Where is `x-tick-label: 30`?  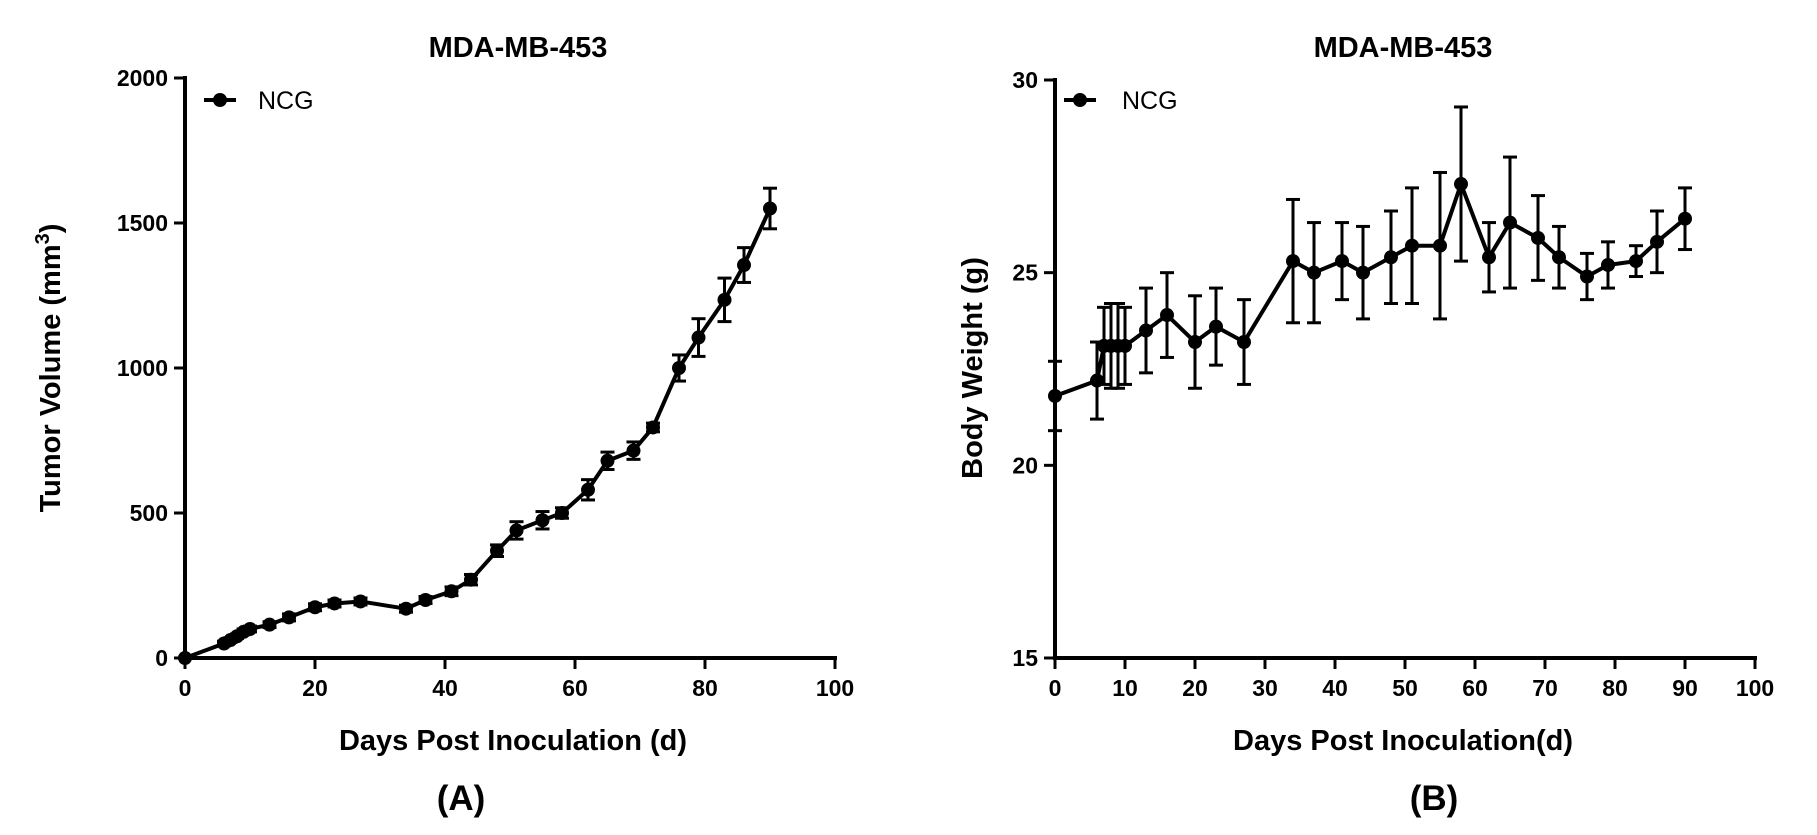
x-tick-label: 30 is located at coordinates (1265, 688).